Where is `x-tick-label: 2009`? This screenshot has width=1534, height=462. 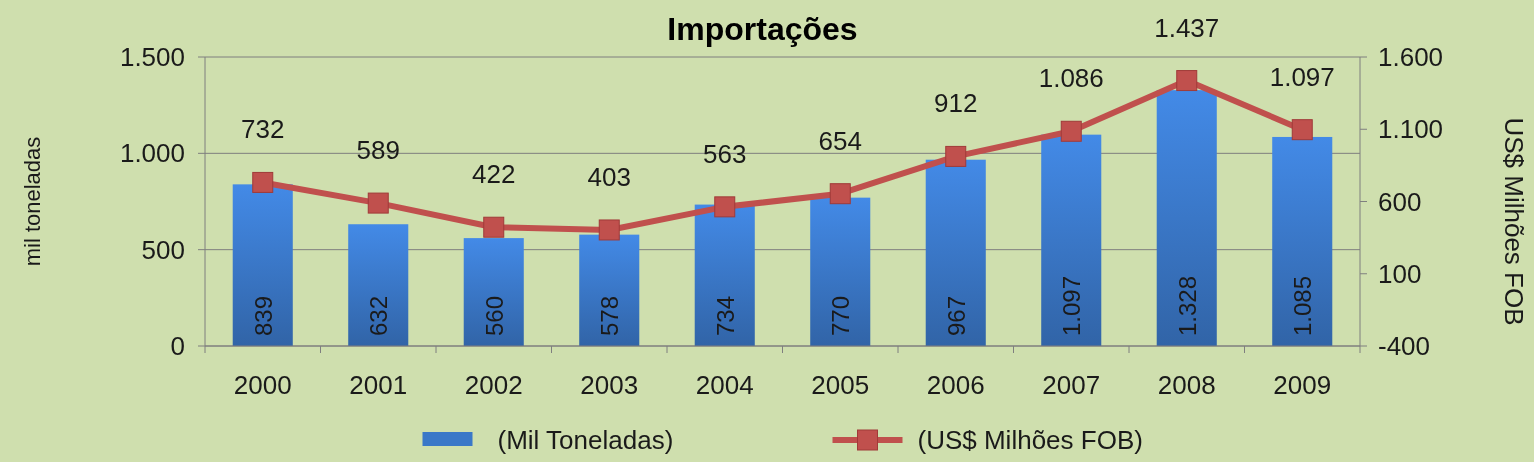
x-tick-label: 2009 is located at coordinates (1302, 385).